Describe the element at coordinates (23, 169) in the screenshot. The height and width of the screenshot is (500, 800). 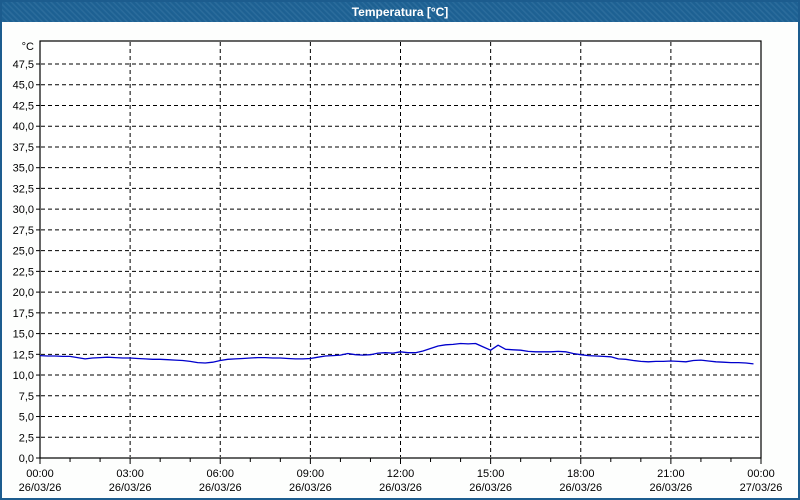
I see `y-tick-label: 35,0` at that location.